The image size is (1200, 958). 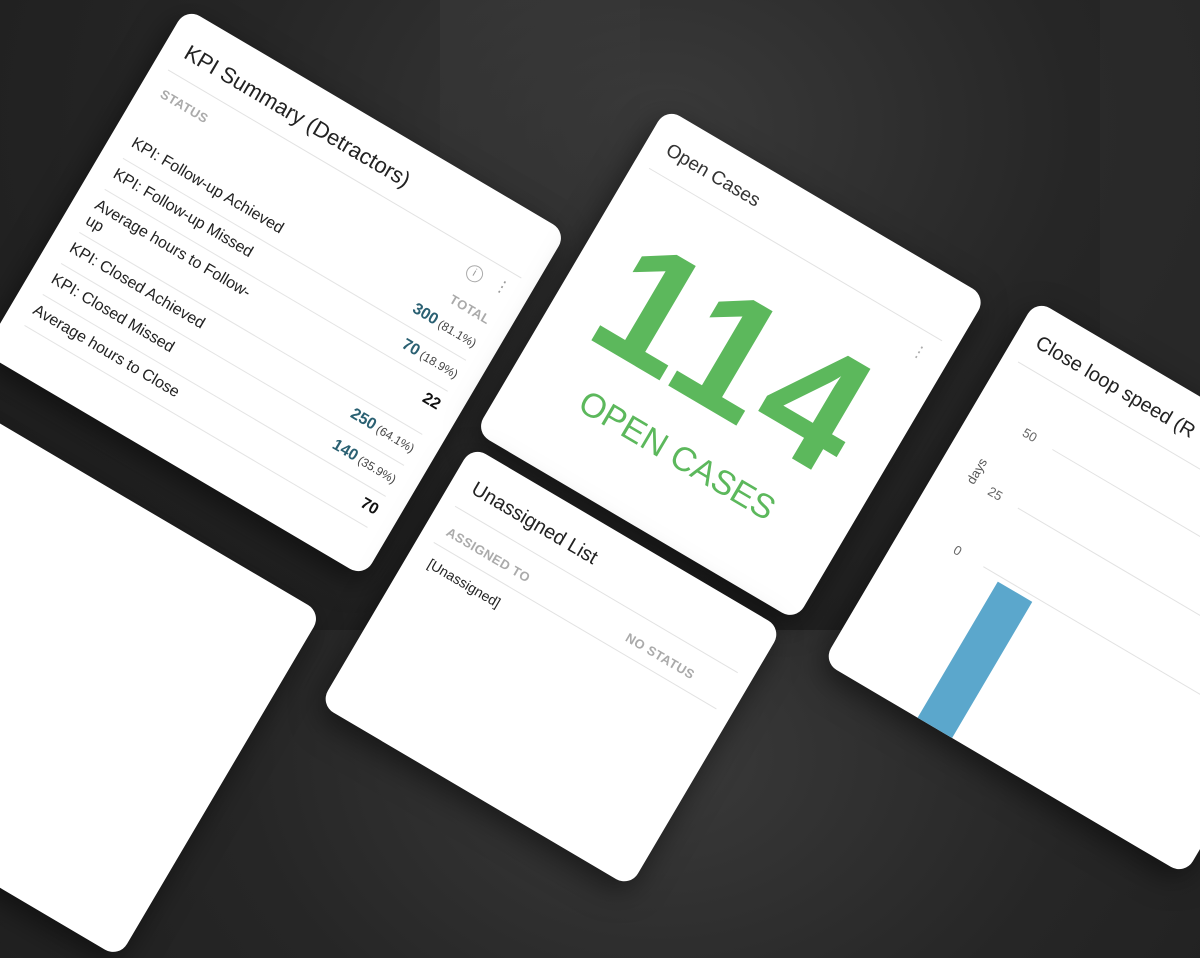 I want to click on divider, so click(x=575, y=626).